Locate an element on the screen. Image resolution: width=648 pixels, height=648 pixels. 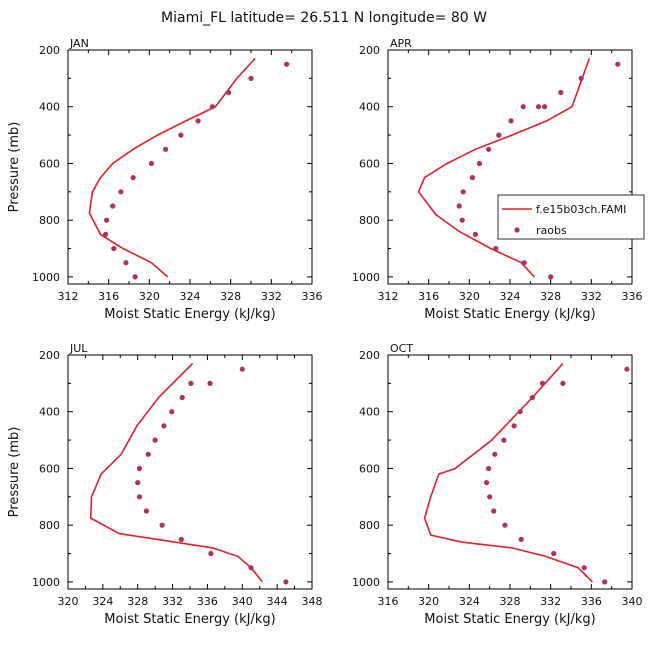
legend-marker-swatch is located at coordinates (517, 230).